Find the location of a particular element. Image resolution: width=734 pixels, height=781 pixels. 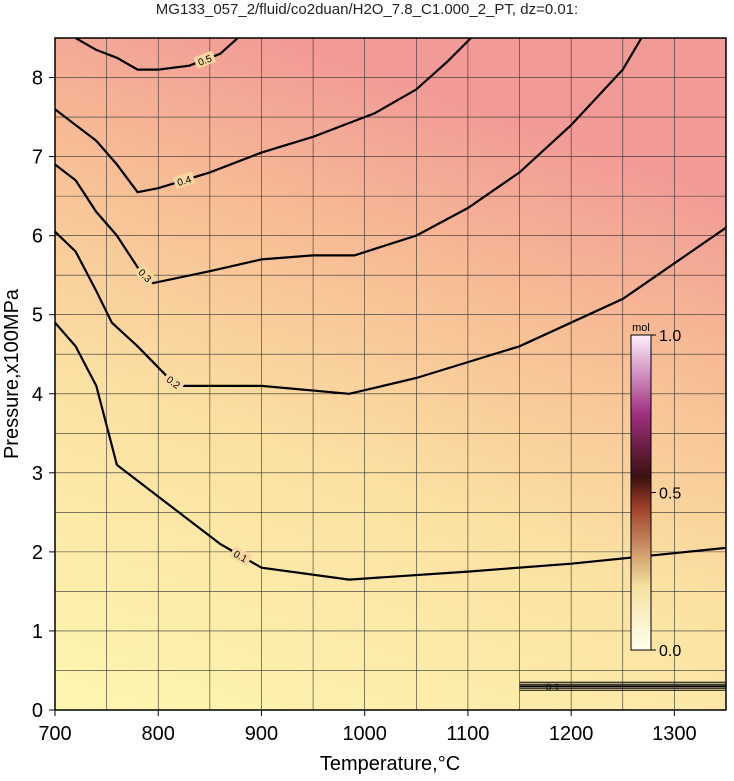

x-axis-label: Temperature,°C is located at coordinates (390, 764).